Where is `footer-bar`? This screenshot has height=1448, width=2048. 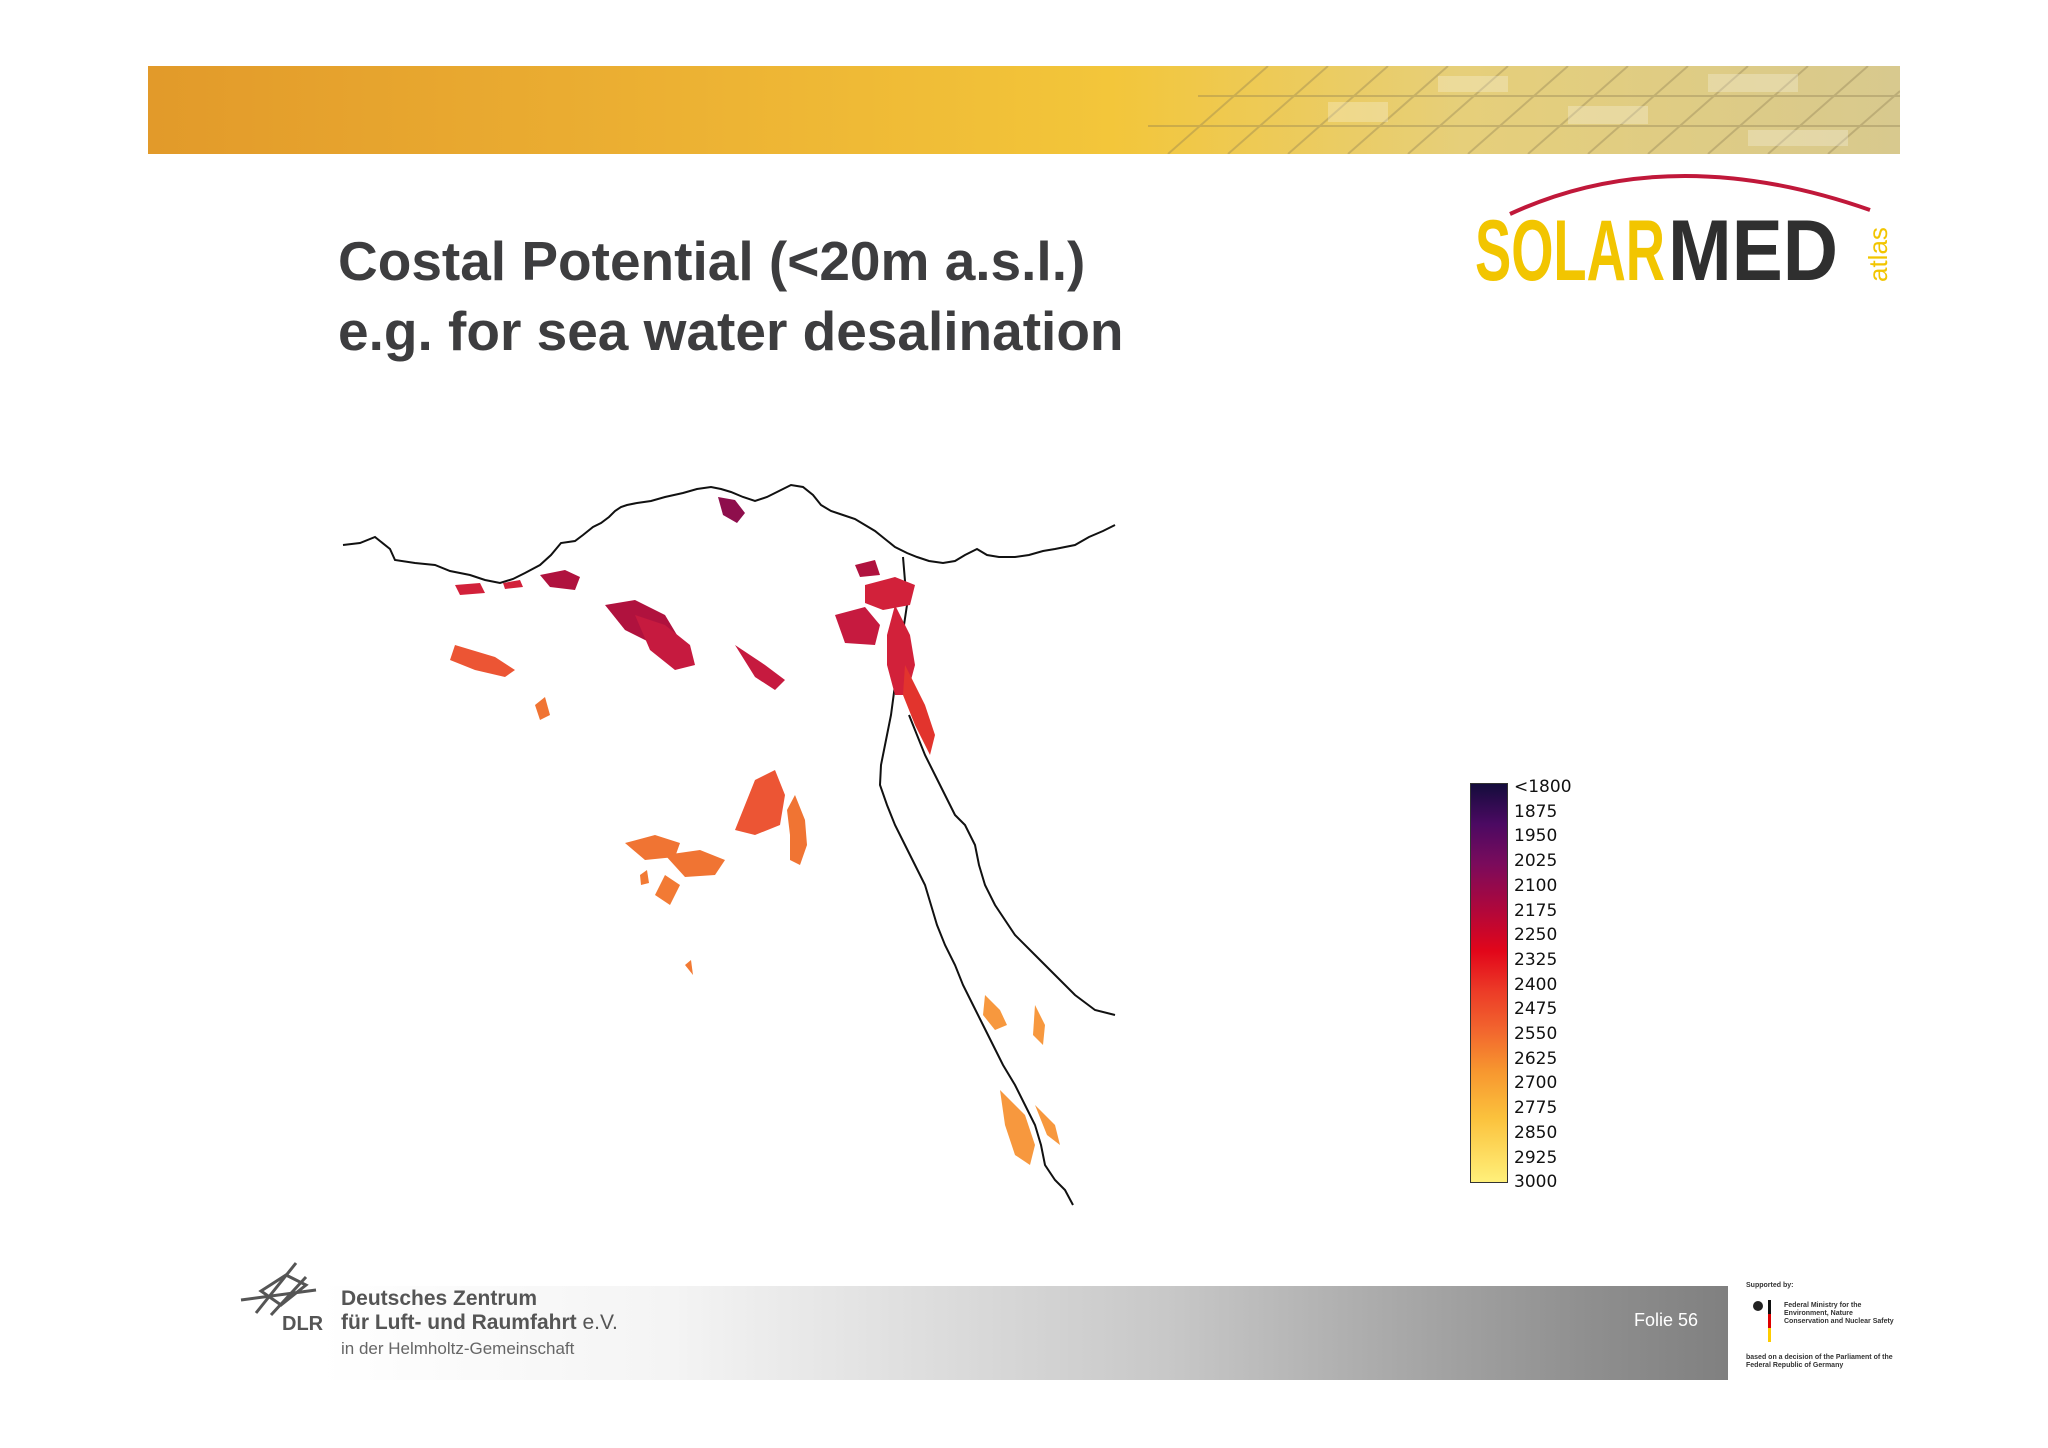 footer-bar is located at coordinates (1024, 1333).